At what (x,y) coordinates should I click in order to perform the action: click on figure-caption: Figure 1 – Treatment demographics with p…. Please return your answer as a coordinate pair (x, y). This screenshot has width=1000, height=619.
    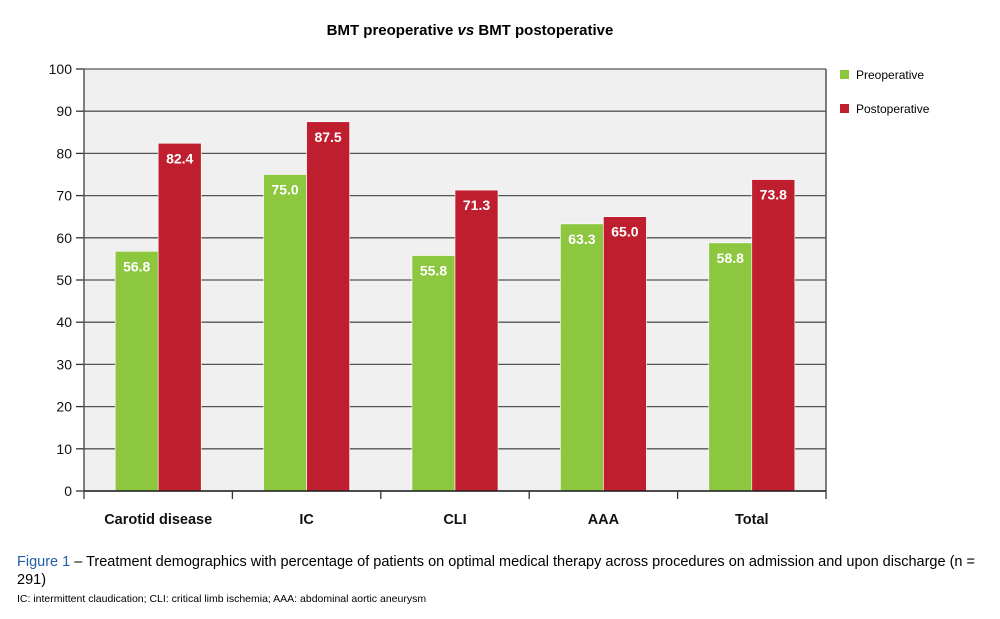
    Looking at the image, I should click on (502, 571).